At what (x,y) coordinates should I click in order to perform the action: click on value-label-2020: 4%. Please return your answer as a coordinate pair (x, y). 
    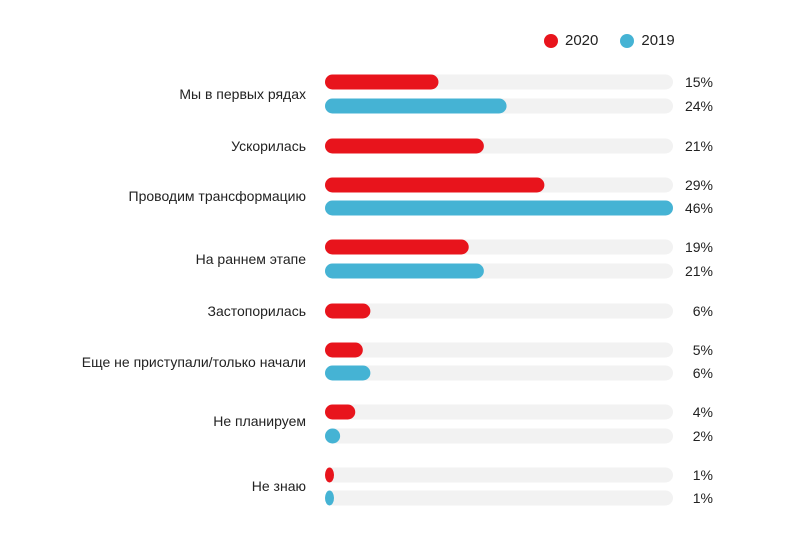
    Looking at the image, I should click on (703, 412).